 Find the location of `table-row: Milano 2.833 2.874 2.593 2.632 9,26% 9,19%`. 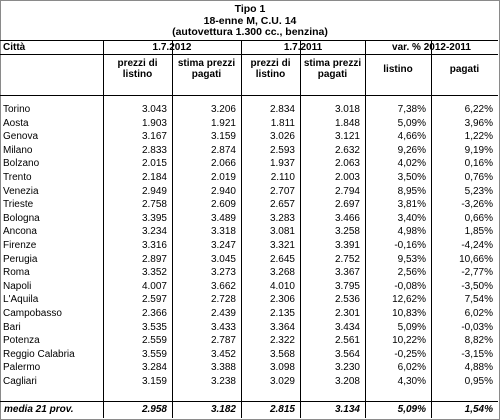

table-row: Milano 2.833 2.874 2.593 2.632 9,26% 9,19% is located at coordinates (249, 152).